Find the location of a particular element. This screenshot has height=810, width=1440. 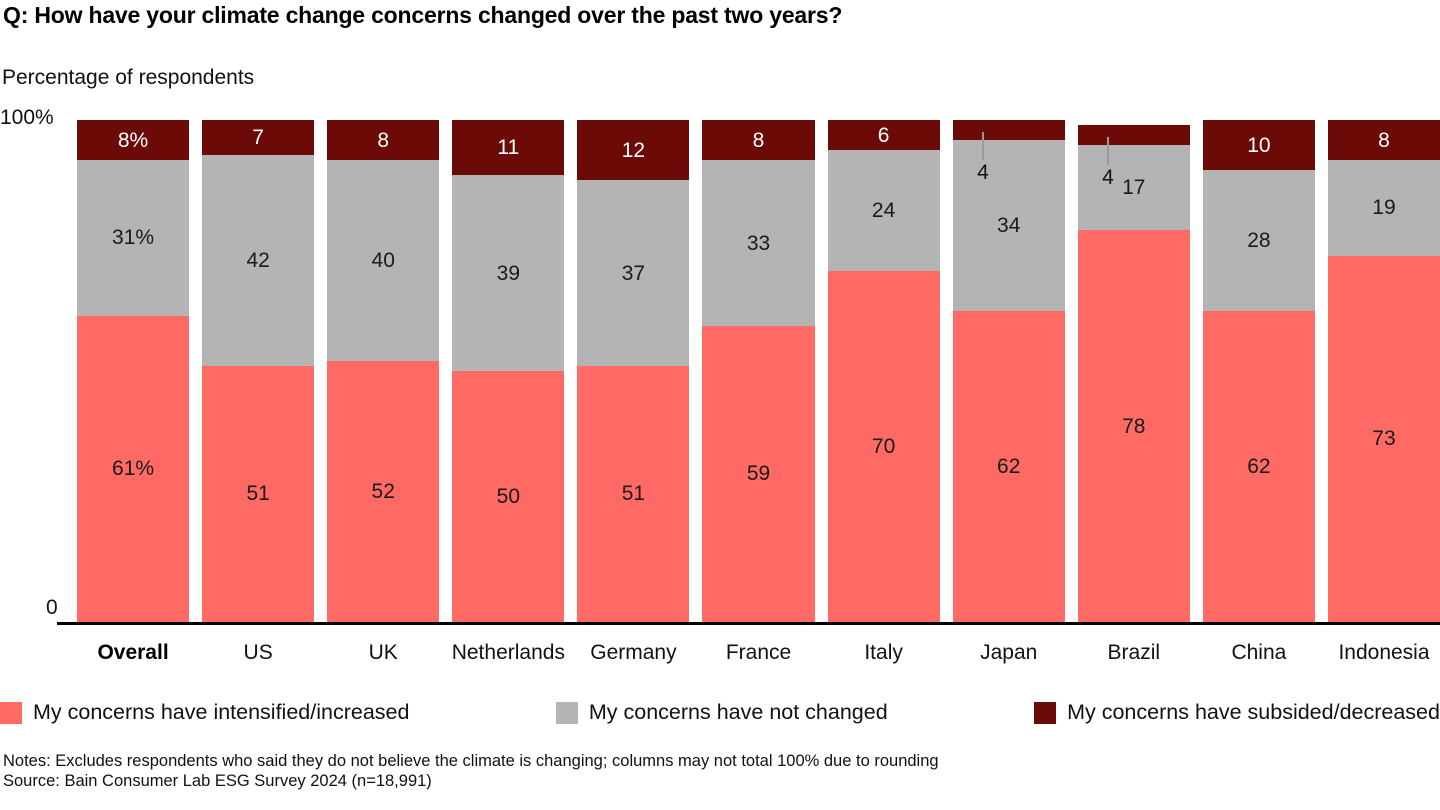

category-label-us: US is located at coordinates (258, 652).